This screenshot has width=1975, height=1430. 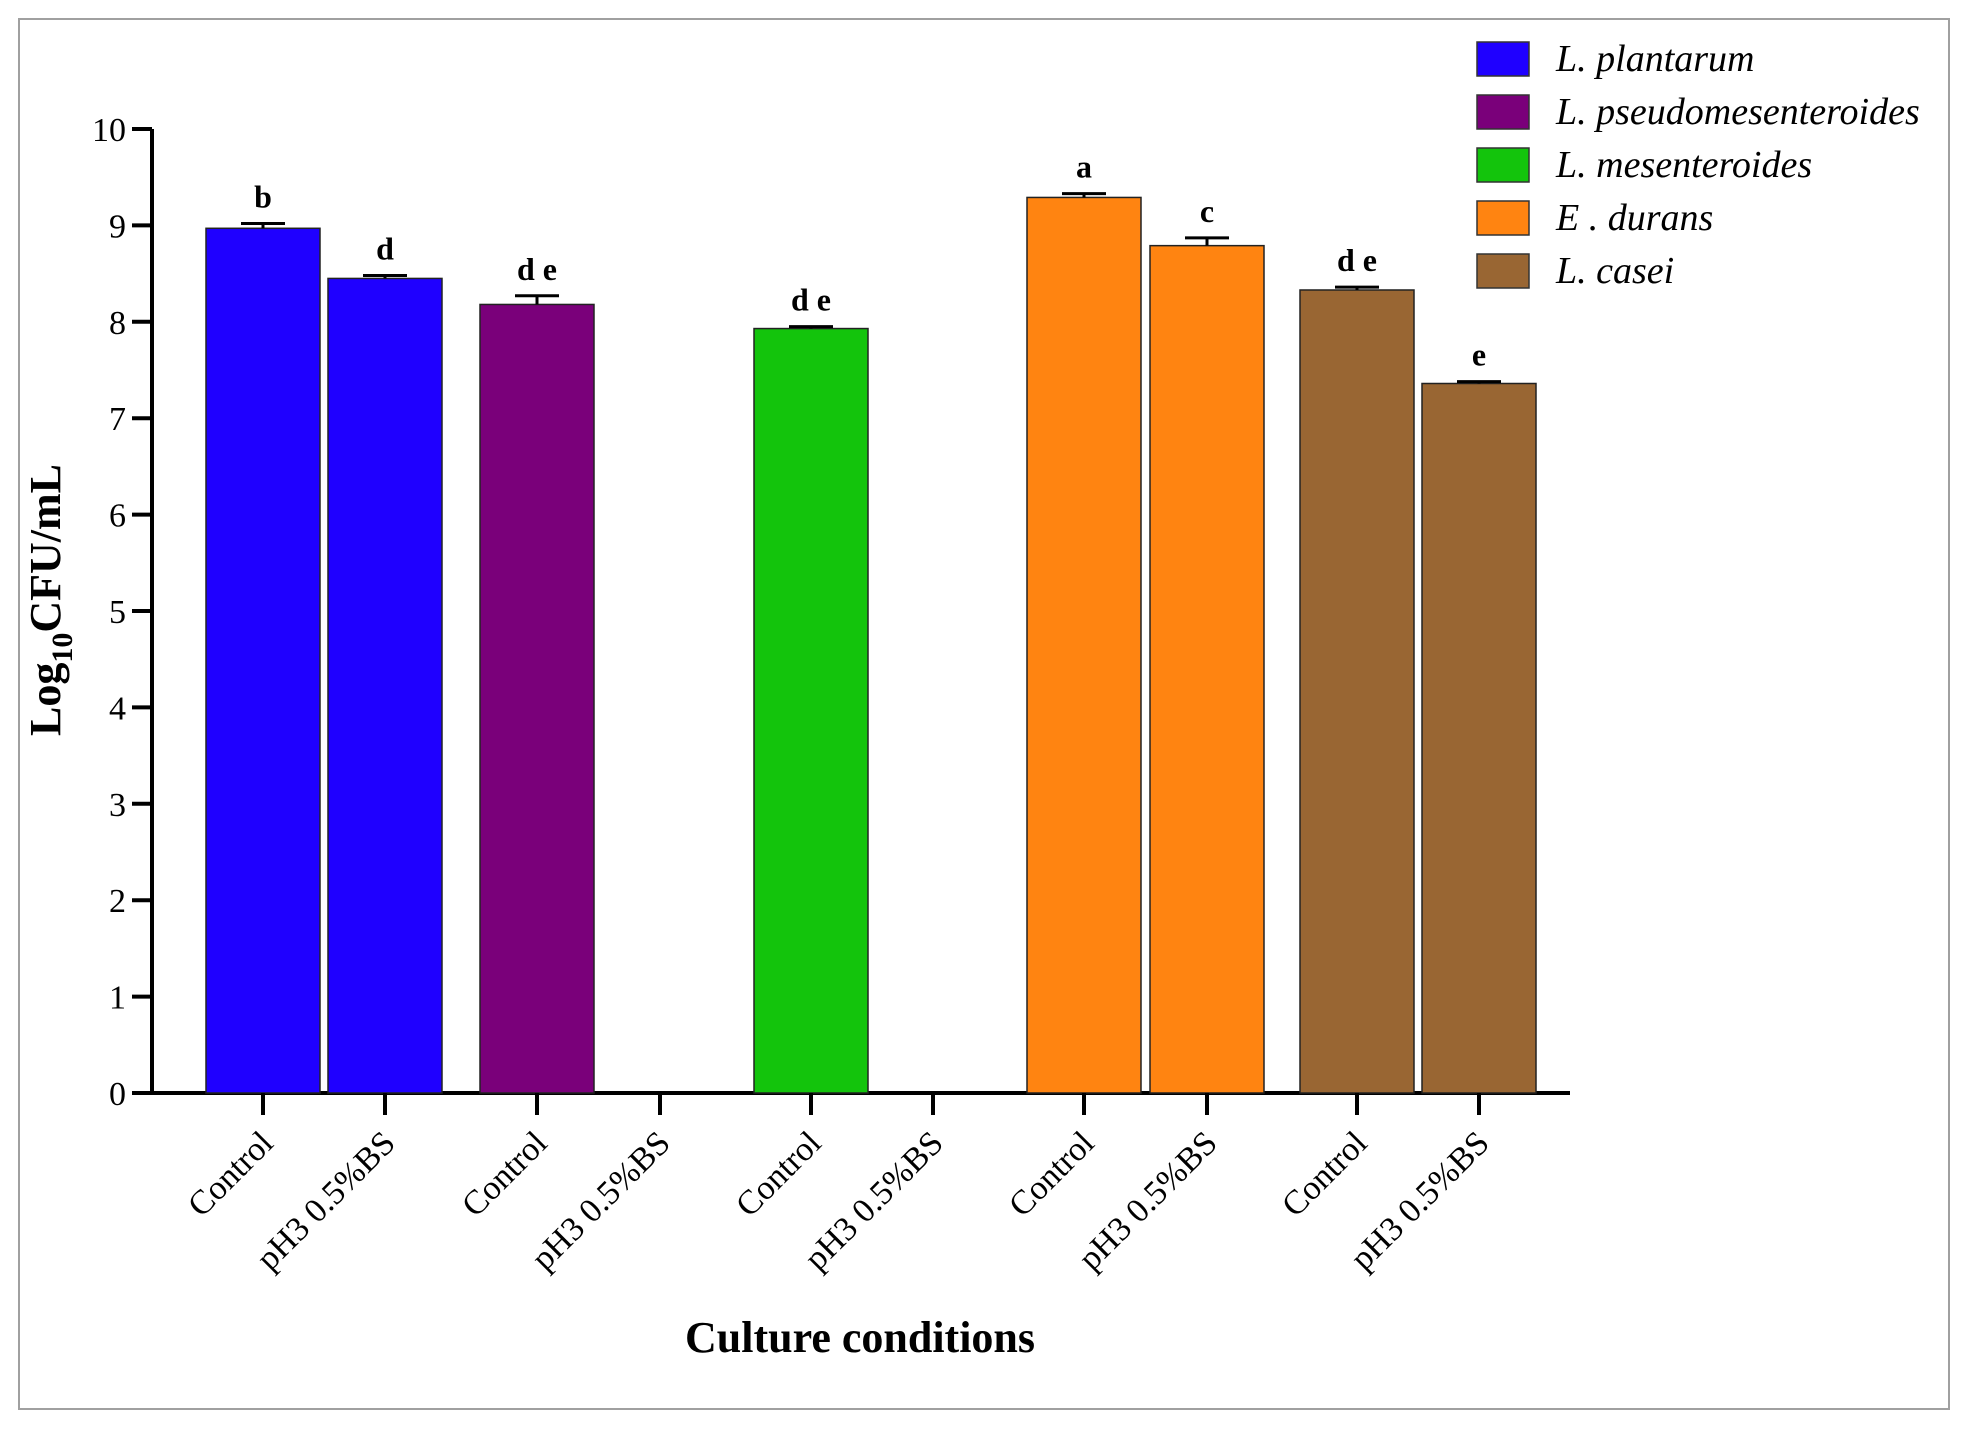 I want to click on y-axis-title-rest: CFU/mL, so click(x=45, y=548).